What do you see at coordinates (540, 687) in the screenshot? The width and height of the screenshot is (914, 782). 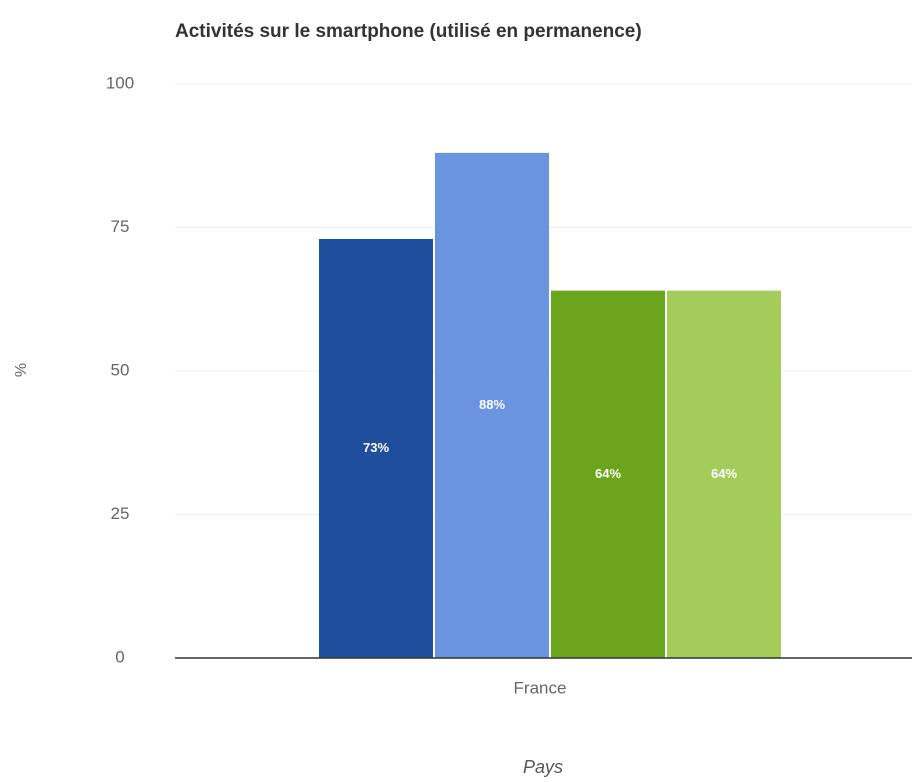 I see `x-tick-label: France` at bounding box center [540, 687].